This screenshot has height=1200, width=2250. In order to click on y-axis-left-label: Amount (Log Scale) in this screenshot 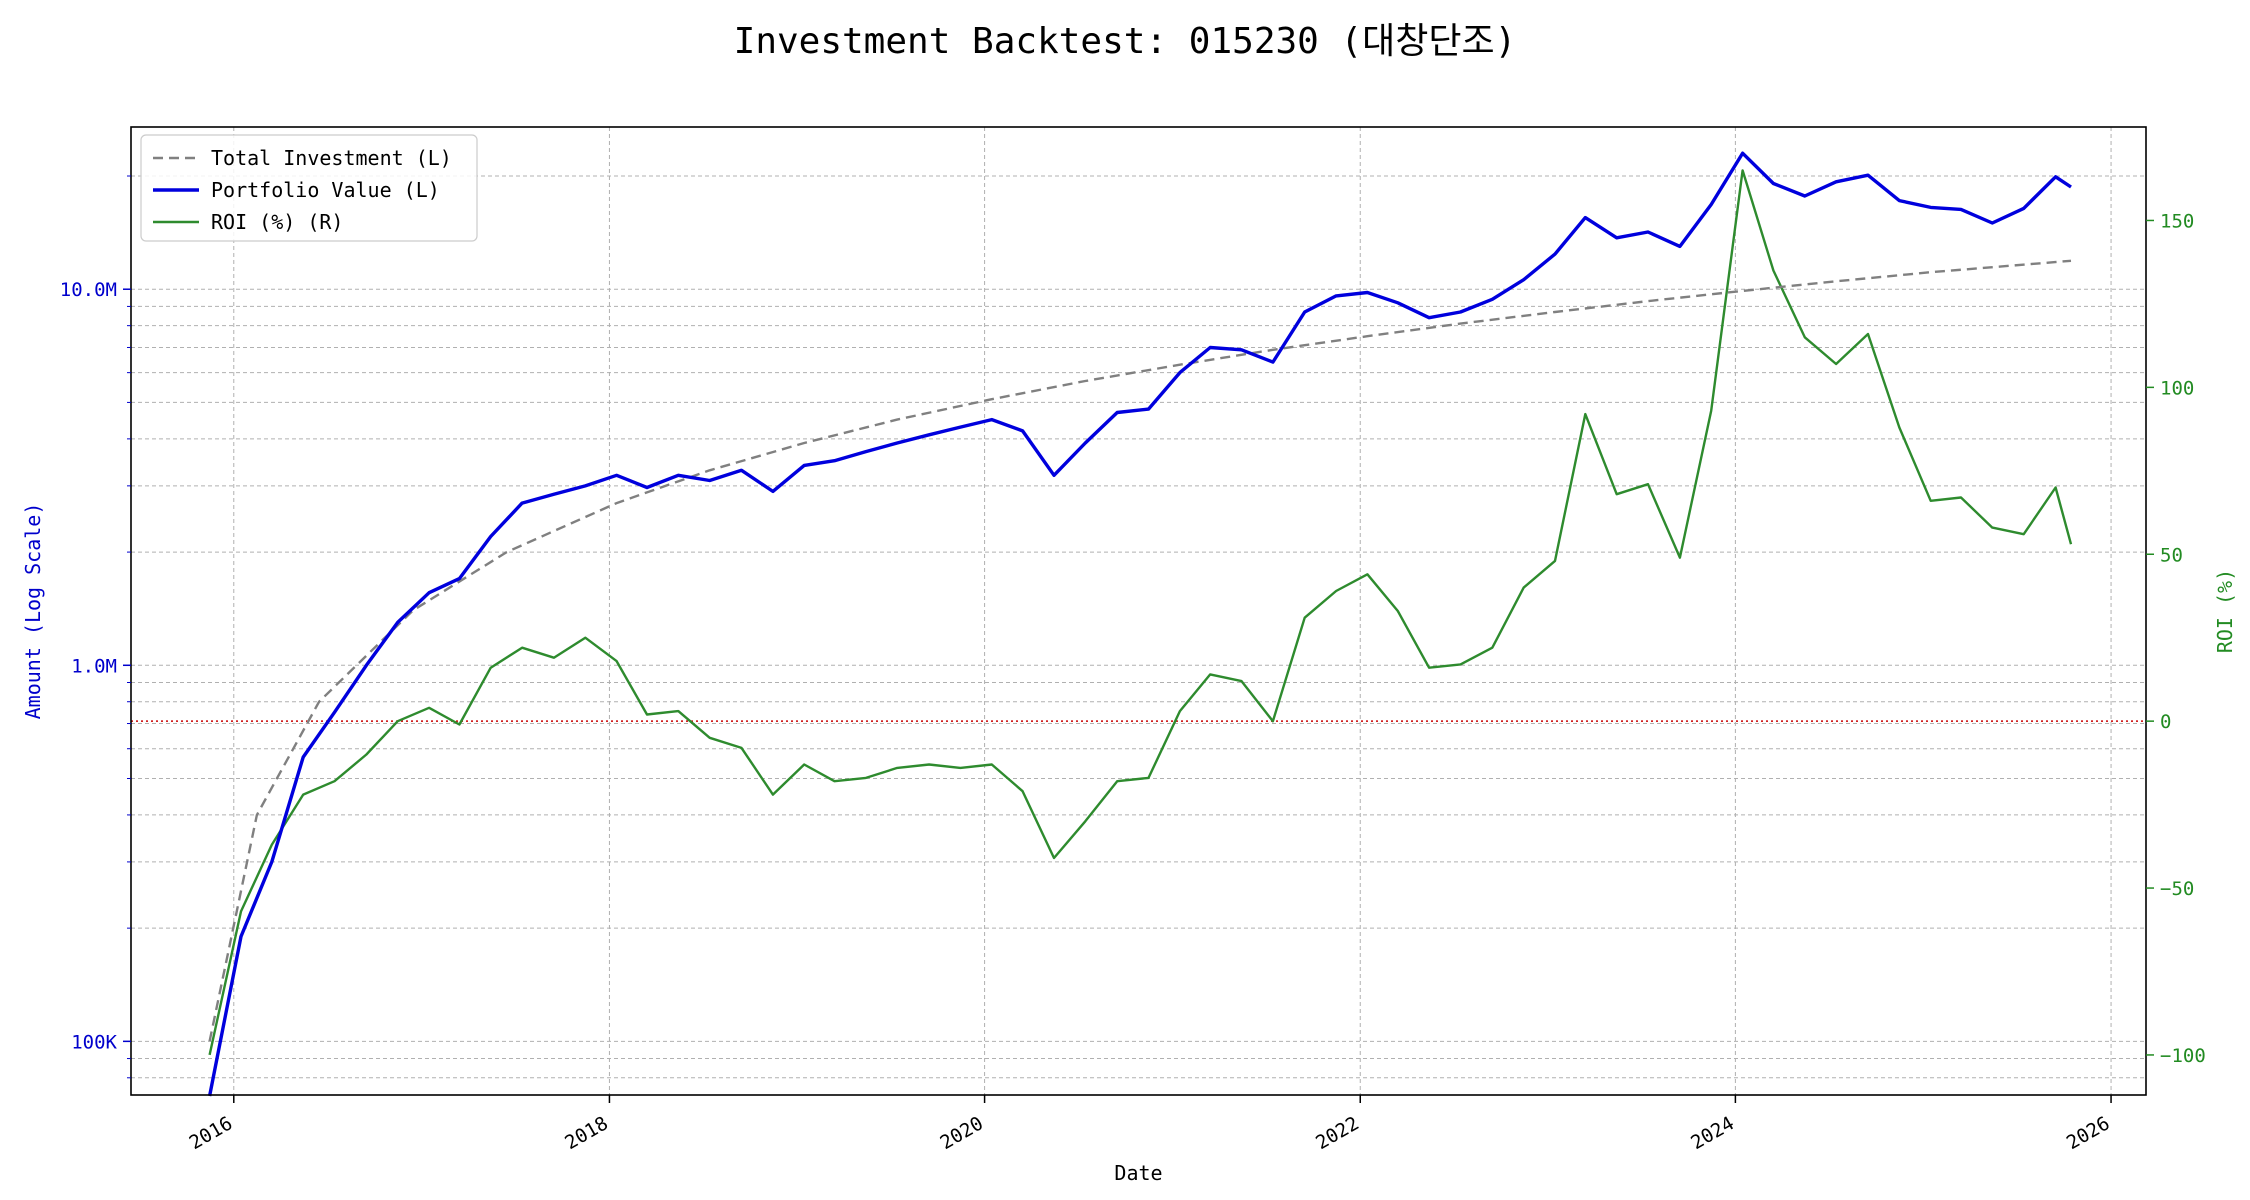, I will do `click(33, 611)`.